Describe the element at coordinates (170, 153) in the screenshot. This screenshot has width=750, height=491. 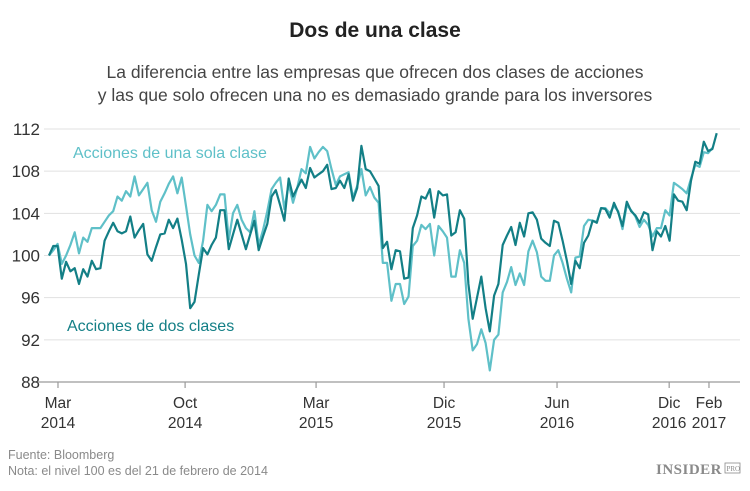
I see `series-label-una-sola-clase: Acciones de una sola clase` at that location.